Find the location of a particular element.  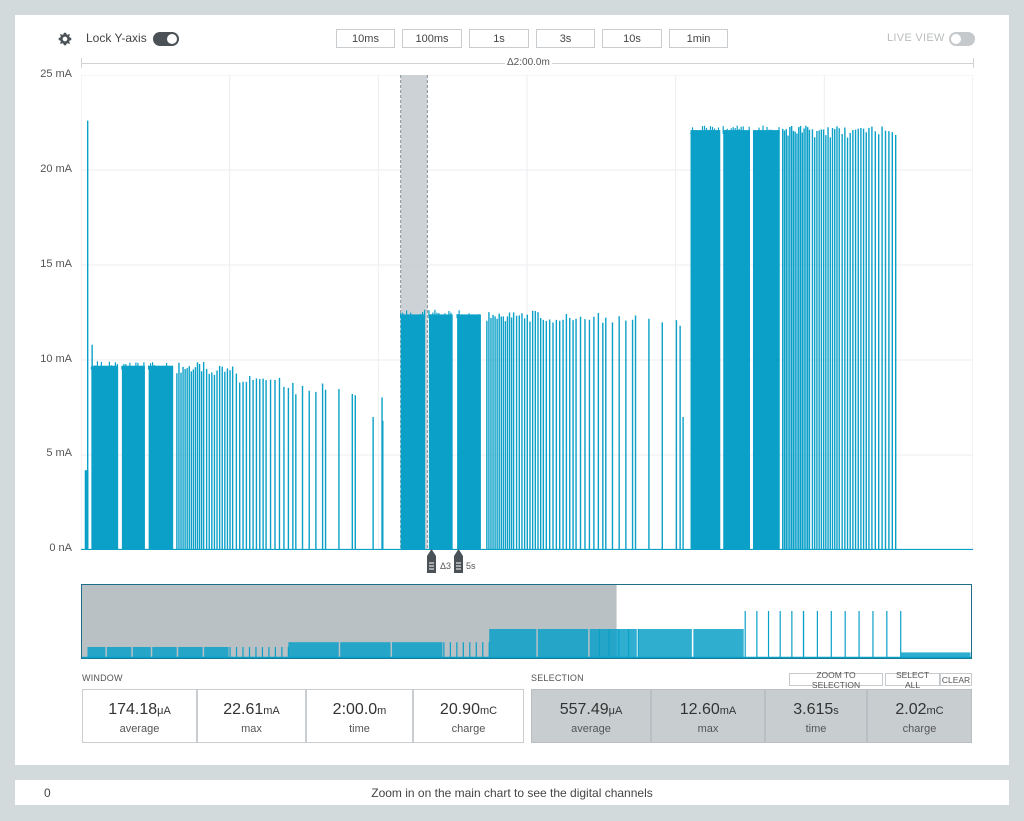

zoom-3s-button: 3s is located at coordinates (565, 38).